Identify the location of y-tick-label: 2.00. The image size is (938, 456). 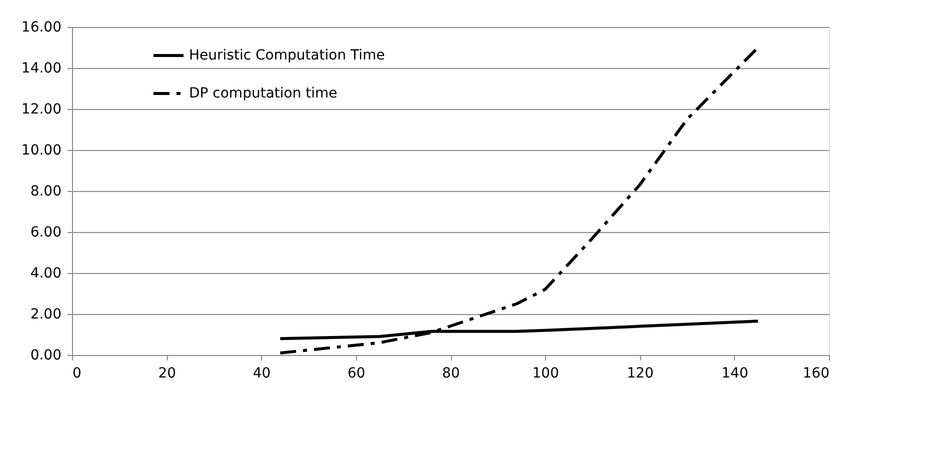
(46, 314).